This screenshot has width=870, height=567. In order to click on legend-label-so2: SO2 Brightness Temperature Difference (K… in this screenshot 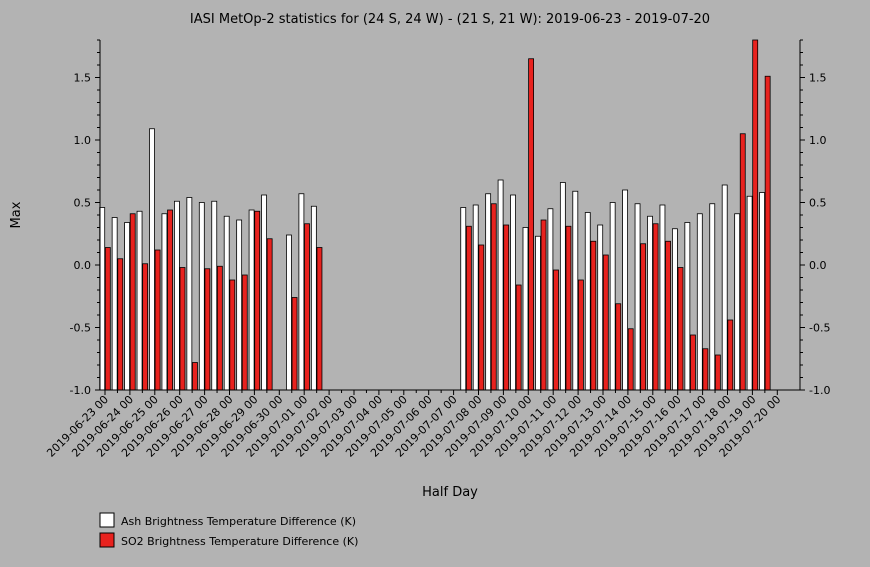, I will do `click(239, 541)`.